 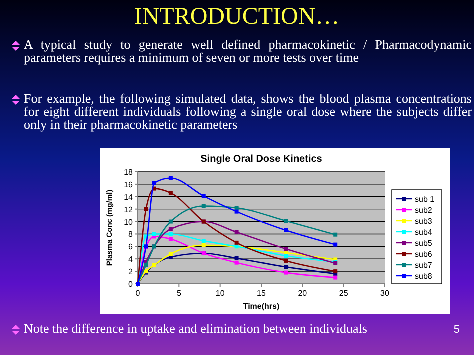 What do you see at coordinates (261, 159) in the screenshot?
I see `chart-title: Single Oral Dose Kinetics` at bounding box center [261, 159].